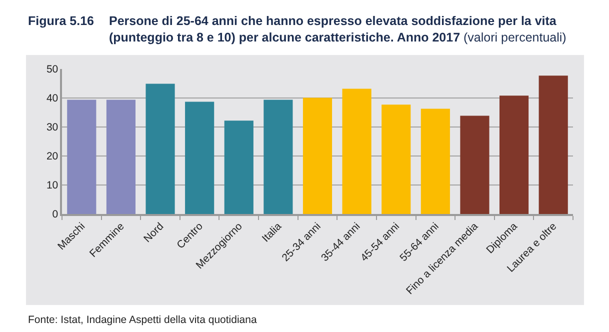 This screenshot has width=609, height=332. What do you see at coordinates (52, 98) in the screenshot?
I see `y-tick-label: 40` at bounding box center [52, 98].